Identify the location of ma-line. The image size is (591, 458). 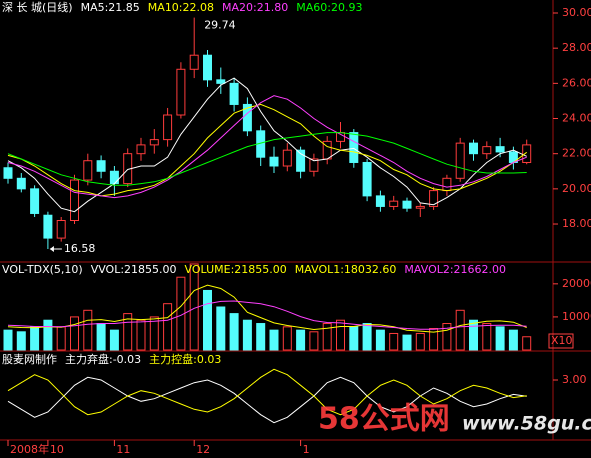
(267, 159).